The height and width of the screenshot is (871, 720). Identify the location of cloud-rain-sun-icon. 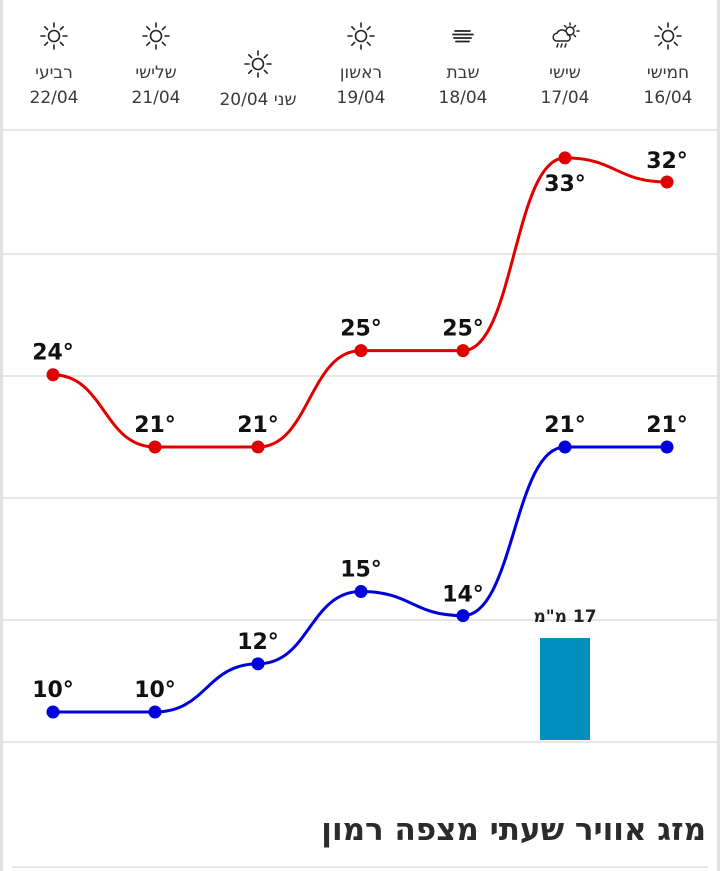
(566, 35).